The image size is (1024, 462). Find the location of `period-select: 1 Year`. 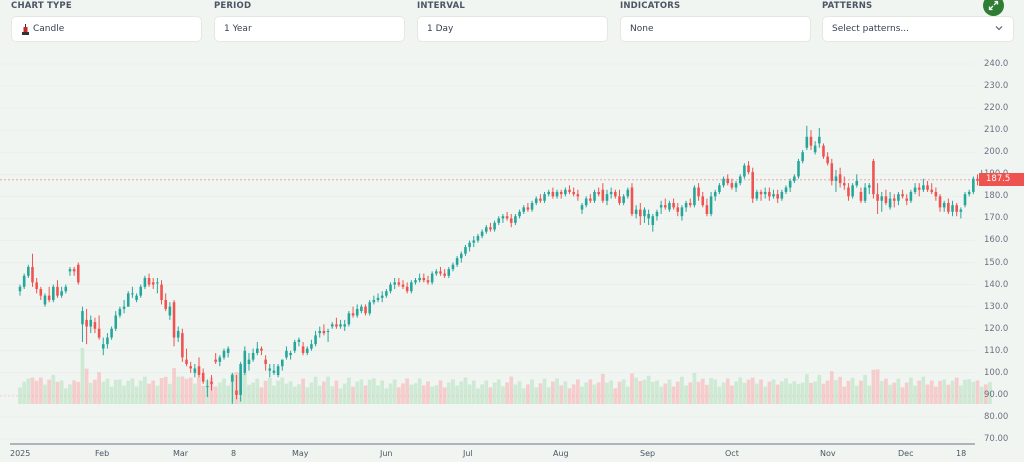

period-select: 1 Year is located at coordinates (309, 29).